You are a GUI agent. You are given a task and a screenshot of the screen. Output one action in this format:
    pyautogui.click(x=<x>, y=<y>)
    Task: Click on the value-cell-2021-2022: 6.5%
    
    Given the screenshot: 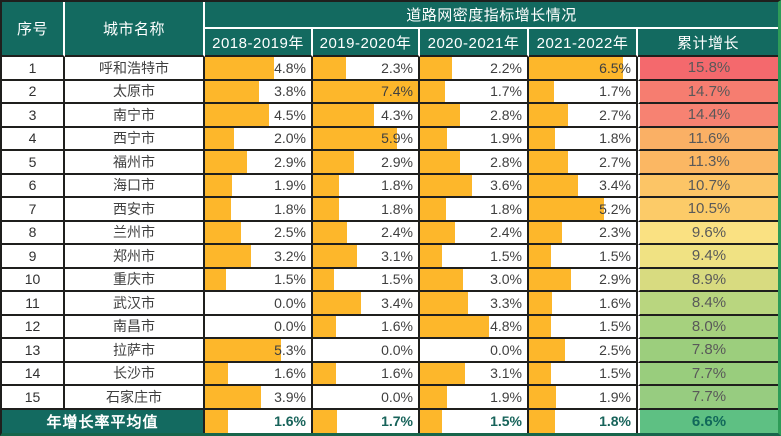 What is the action you would take?
    pyautogui.click(x=583, y=69)
    